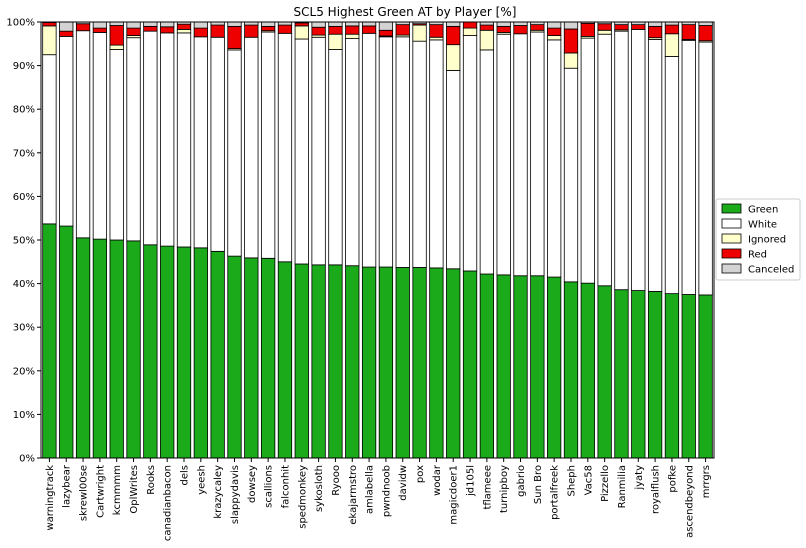 The height and width of the screenshot is (548, 806). Describe the element at coordinates (217, 354) in the screenshot. I see `bar-green-krazycaley` at that location.